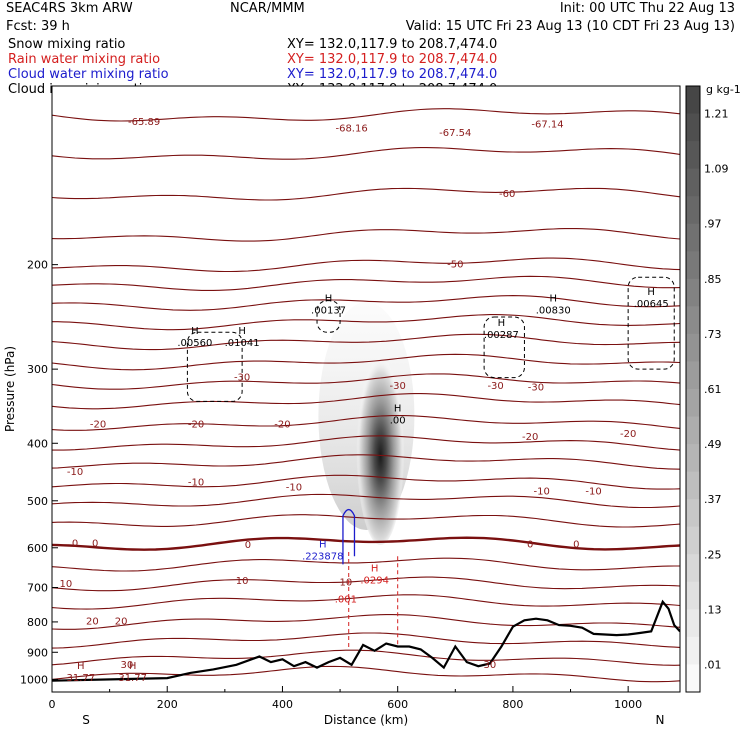  I want to click on y-tick-label: 700, so click(37, 588).